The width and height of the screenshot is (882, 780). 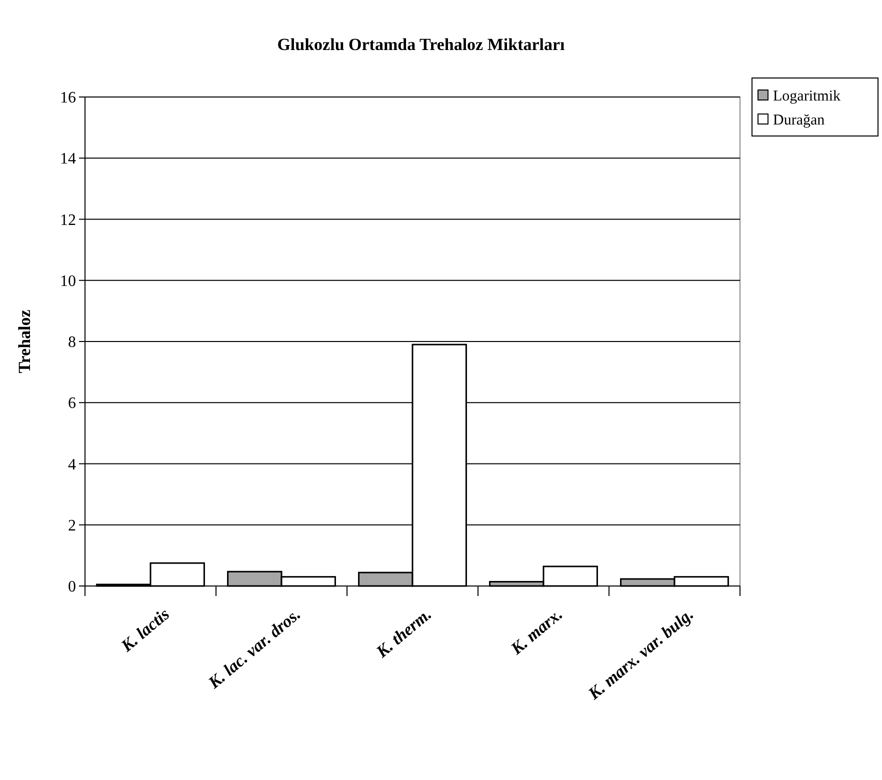 What do you see at coordinates (68, 98) in the screenshot?
I see `y-tick-label: 16` at bounding box center [68, 98].